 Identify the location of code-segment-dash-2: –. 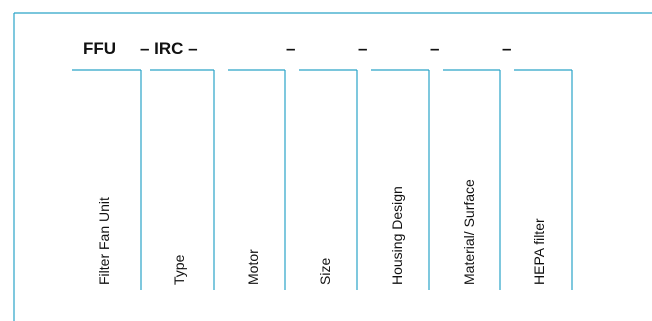
(363, 48).